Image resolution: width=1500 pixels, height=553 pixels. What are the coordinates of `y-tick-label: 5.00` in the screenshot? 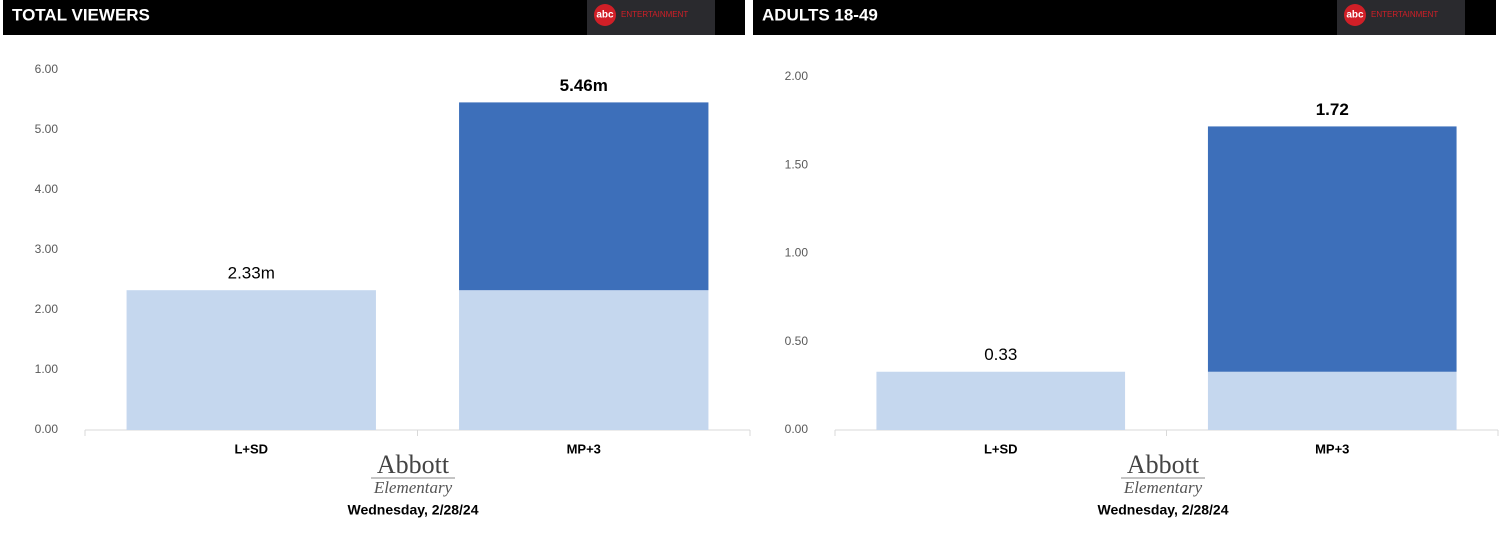 It's located at (47, 129).